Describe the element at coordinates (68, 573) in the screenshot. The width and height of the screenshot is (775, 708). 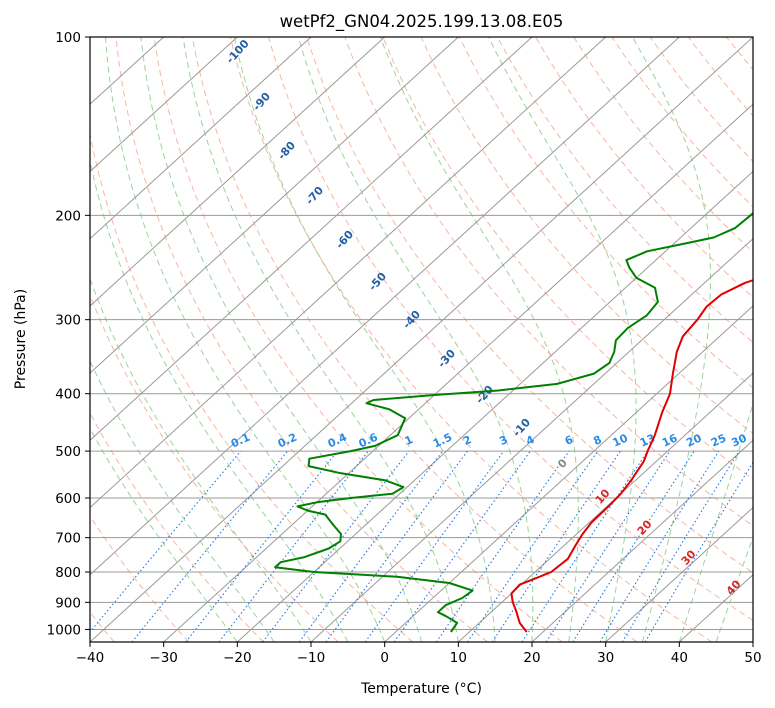
I see `y-tick-label: 800` at that location.